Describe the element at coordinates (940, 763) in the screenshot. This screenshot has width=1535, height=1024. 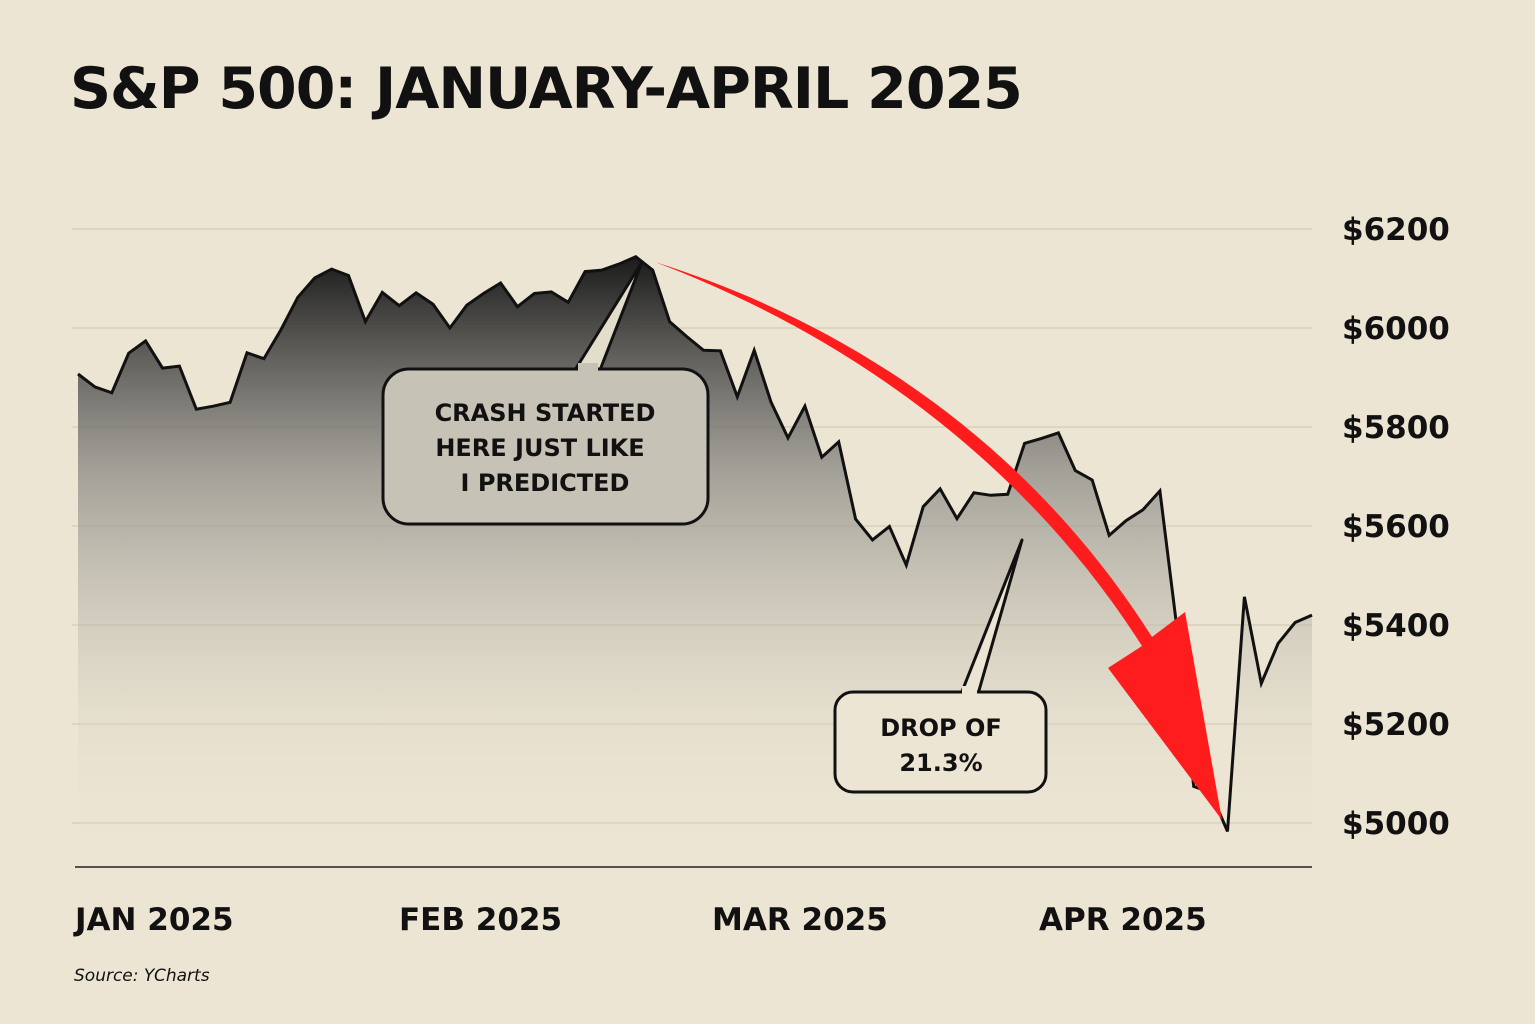
I see `callout-line-2: 21.3%` at that location.